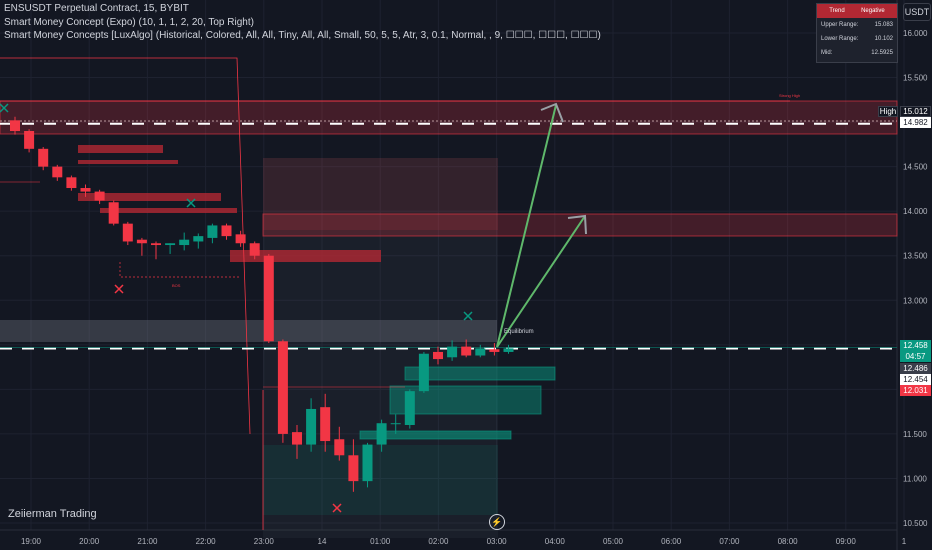 The height and width of the screenshot is (550, 932). I want to click on projection-arrow-high, so click(526, 226).